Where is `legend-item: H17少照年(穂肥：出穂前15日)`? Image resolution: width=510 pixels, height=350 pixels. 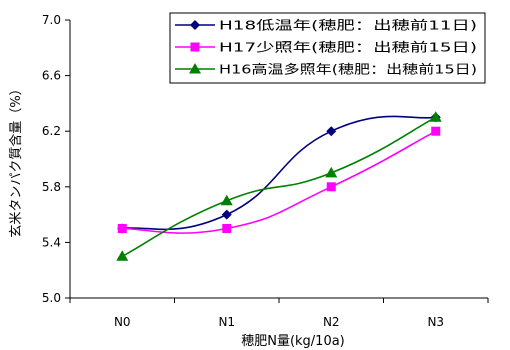 legend-item: H17少照年(穂肥：出穂前15日) is located at coordinates (326, 47).